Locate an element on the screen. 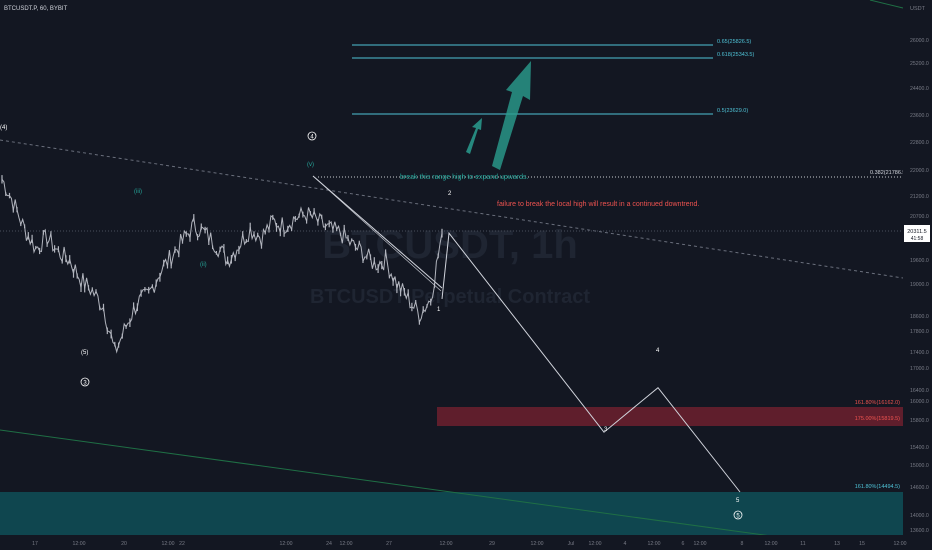 This screenshot has height=550, width=932. price-tick-label: 25200.0 is located at coordinates (919, 64).